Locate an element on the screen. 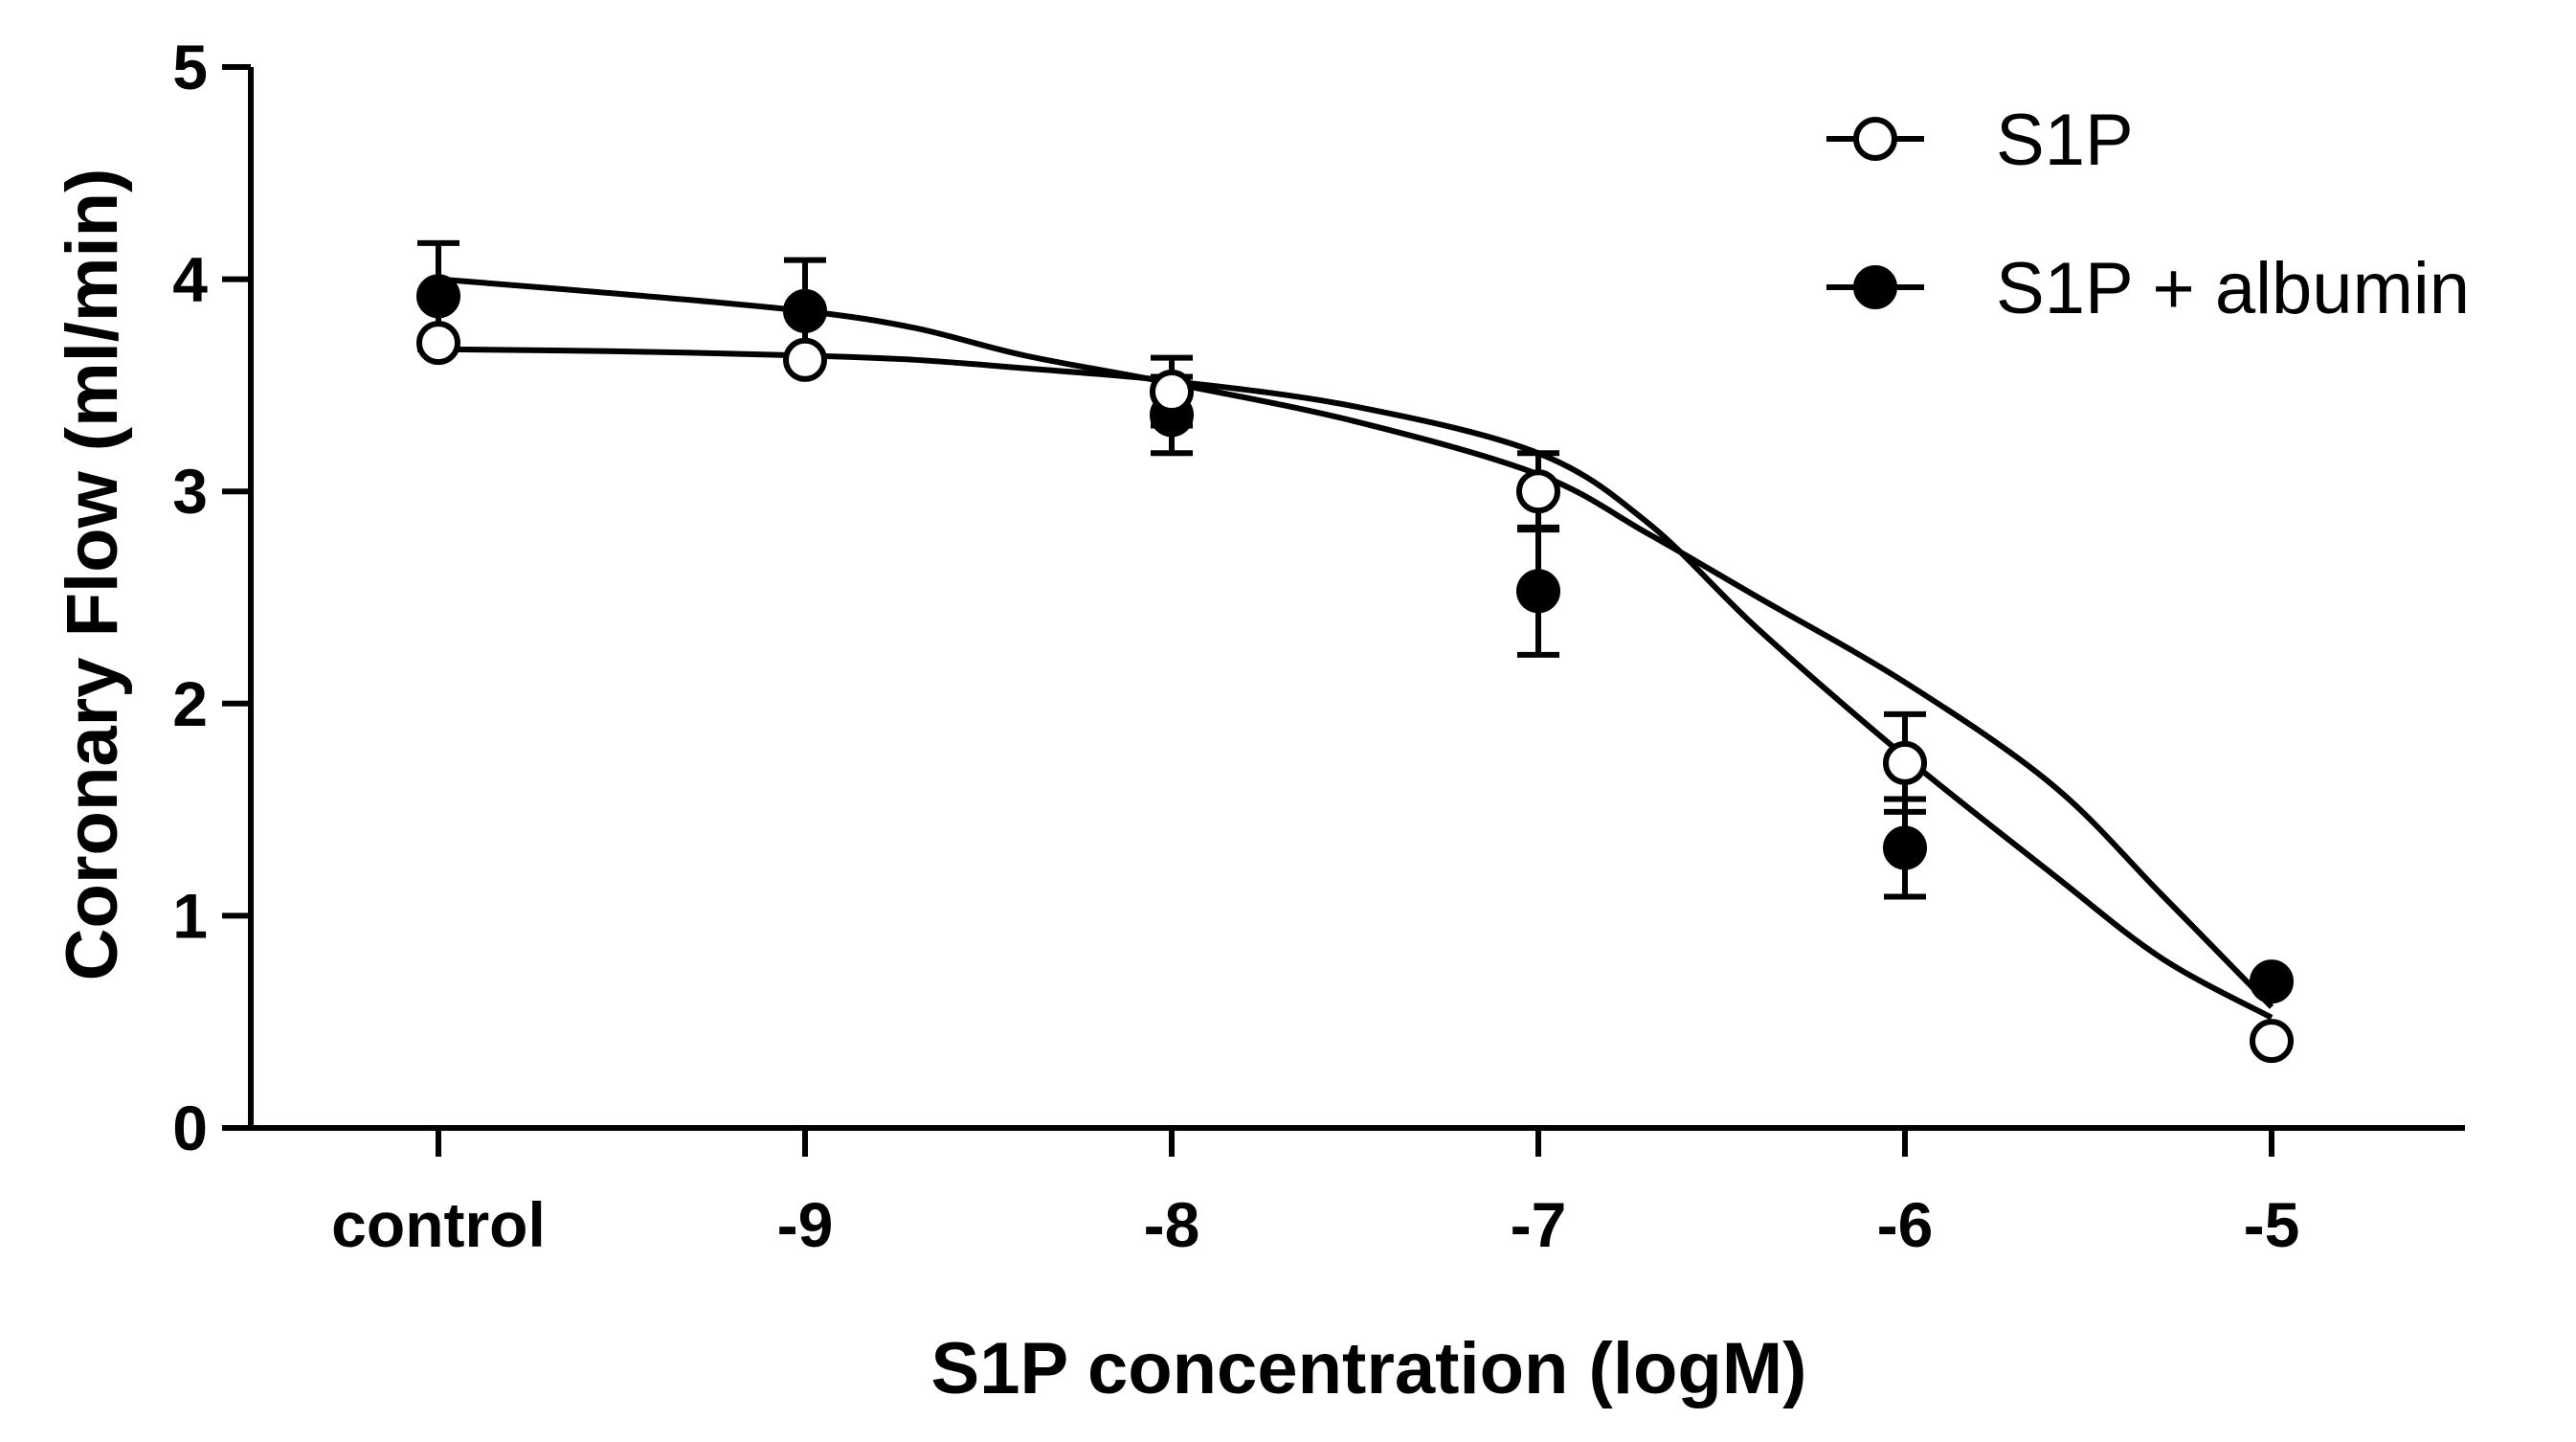  y-tick-label: 1 is located at coordinates (190, 916).